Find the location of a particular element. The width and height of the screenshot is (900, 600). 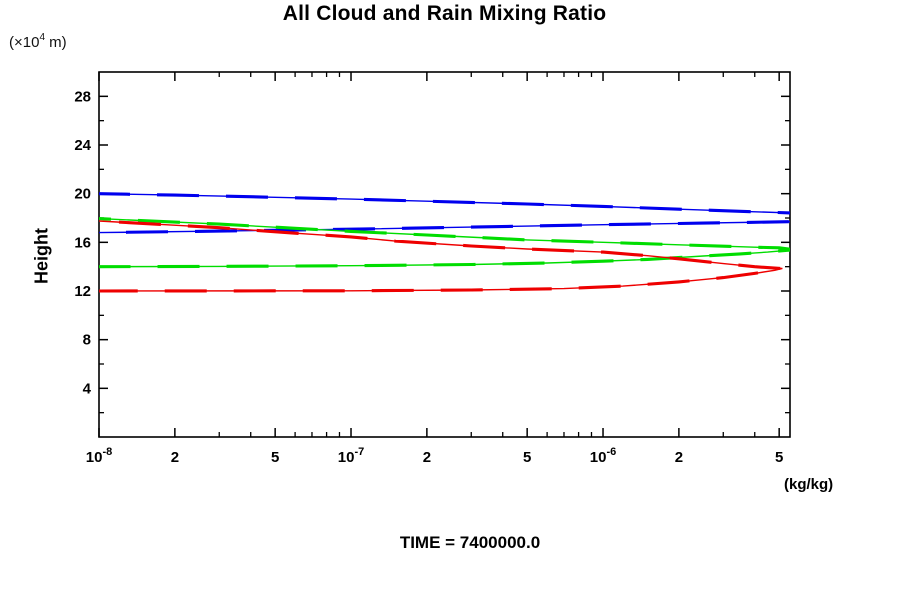

y-tick-label: 28 is located at coordinates (82, 96).